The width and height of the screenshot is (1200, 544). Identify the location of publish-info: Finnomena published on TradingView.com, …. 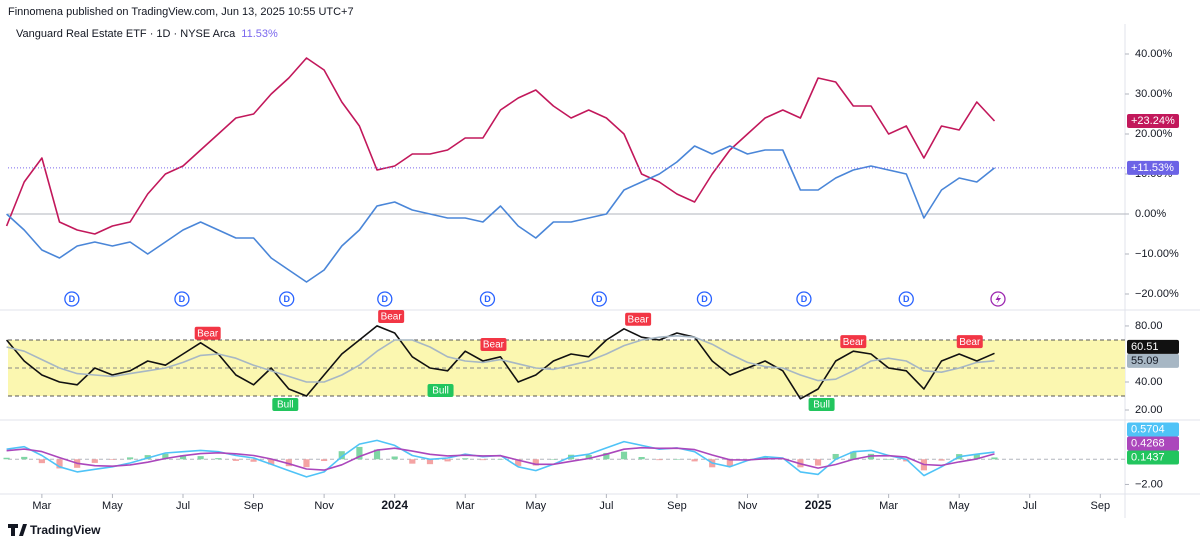
(181, 12).